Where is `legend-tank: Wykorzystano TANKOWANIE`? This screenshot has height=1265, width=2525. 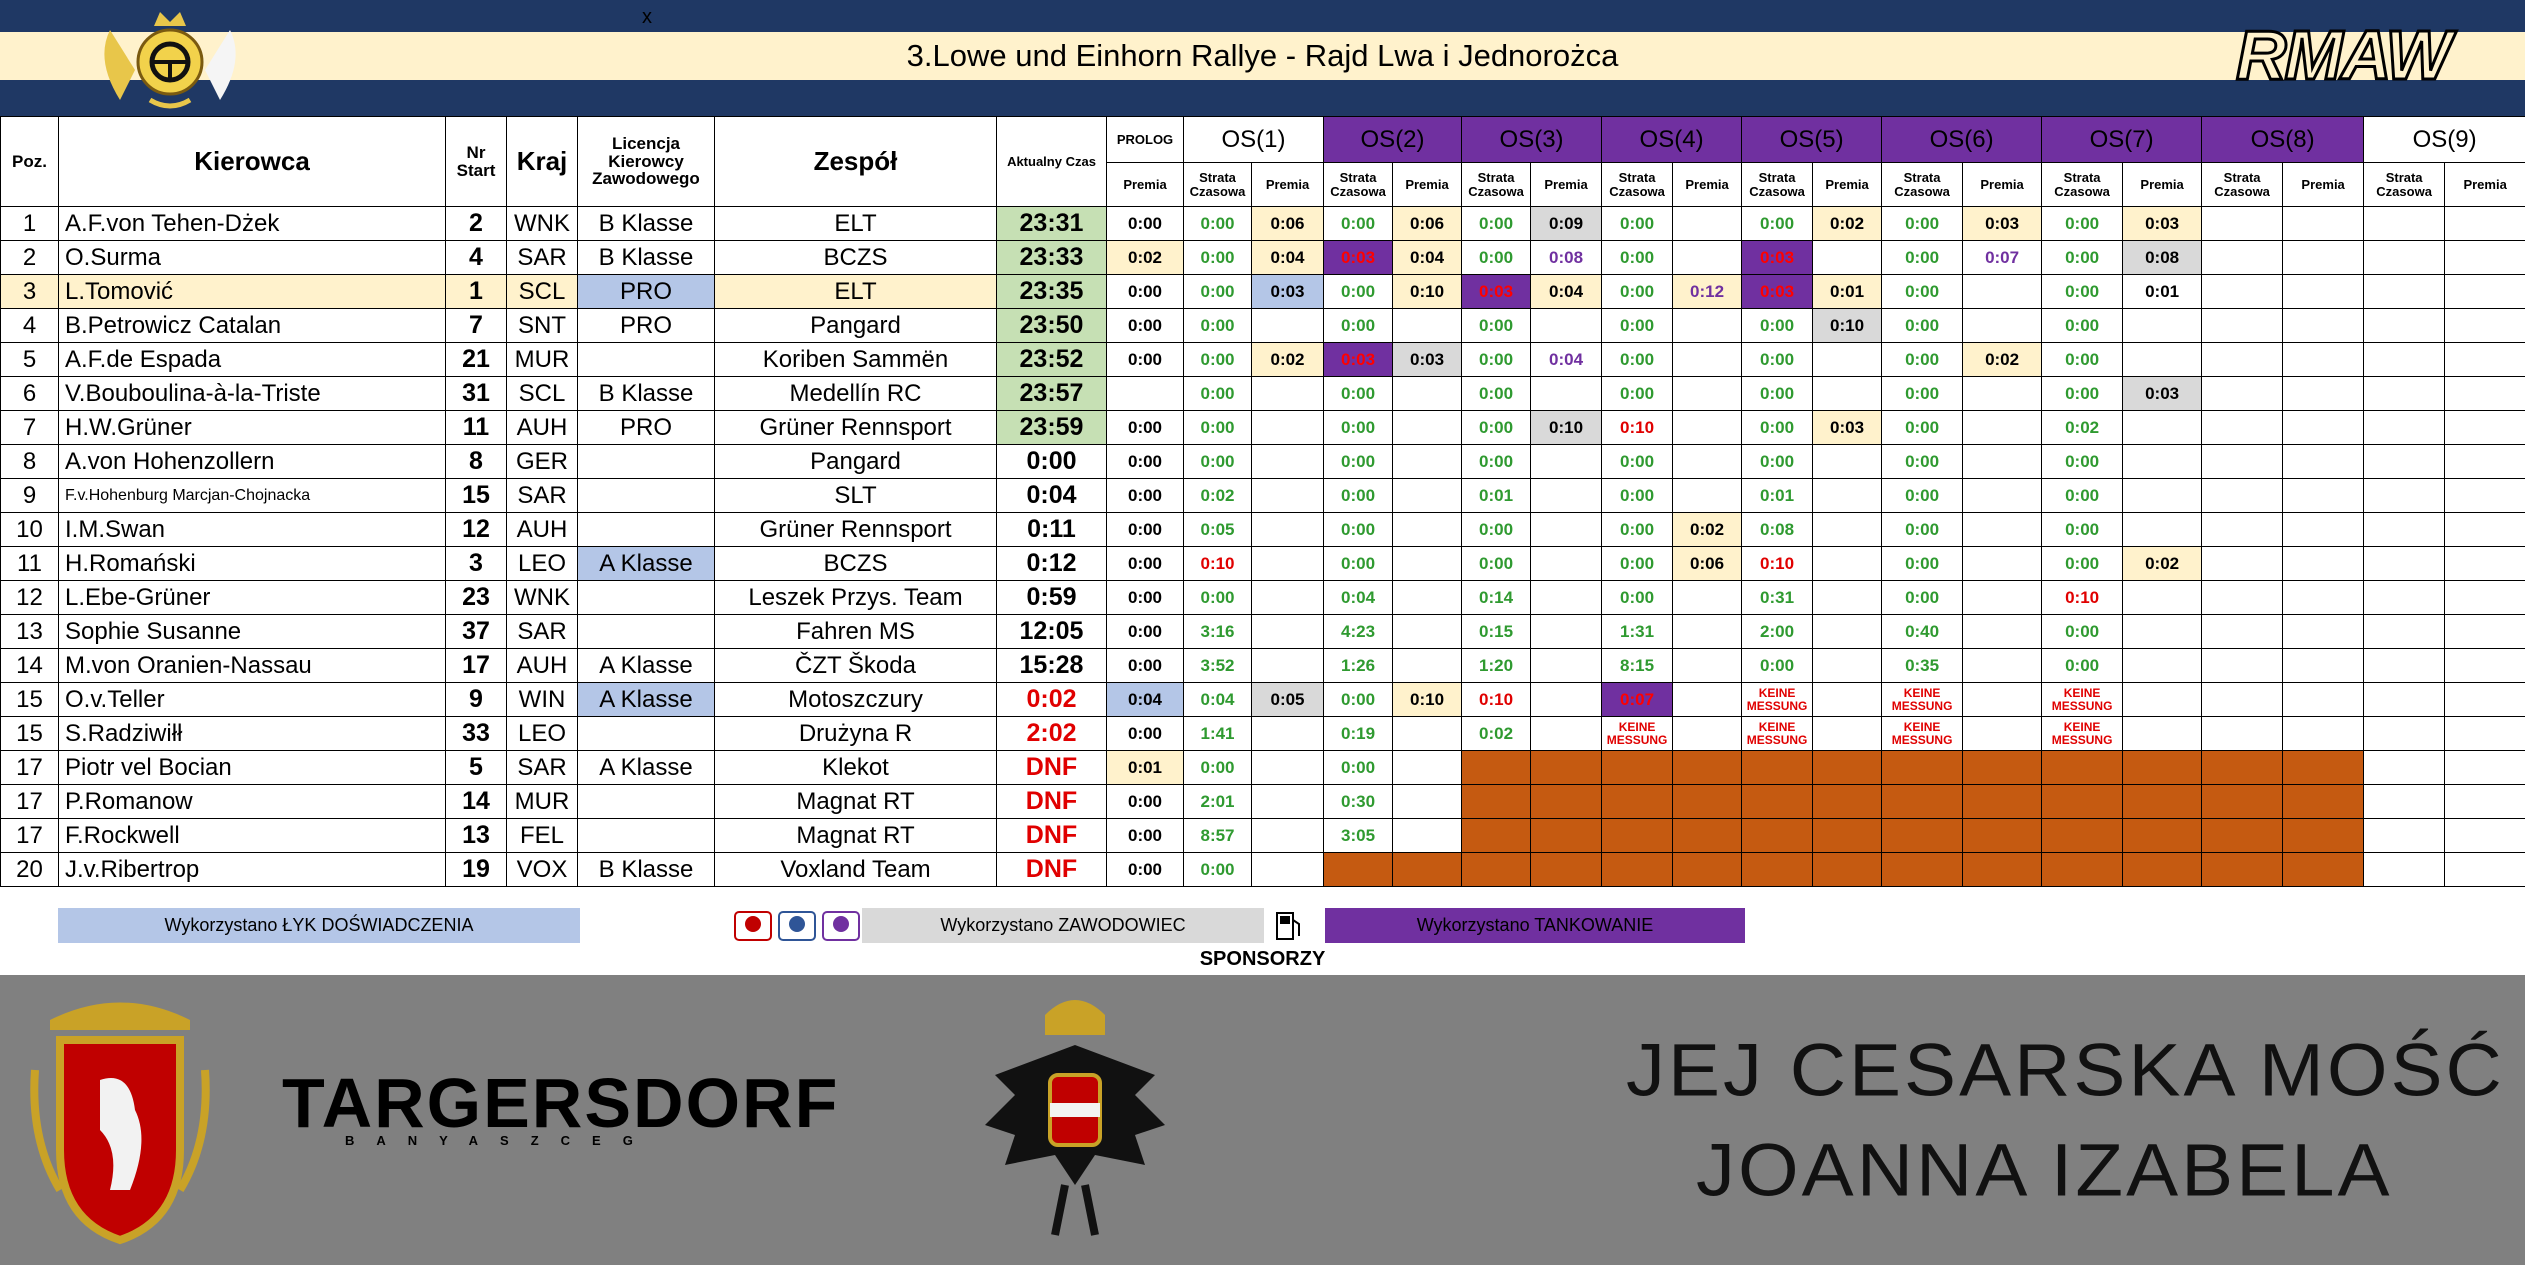 legend-tank: Wykorzystano TANKOWANIE is located at coordinates (1535, 925).